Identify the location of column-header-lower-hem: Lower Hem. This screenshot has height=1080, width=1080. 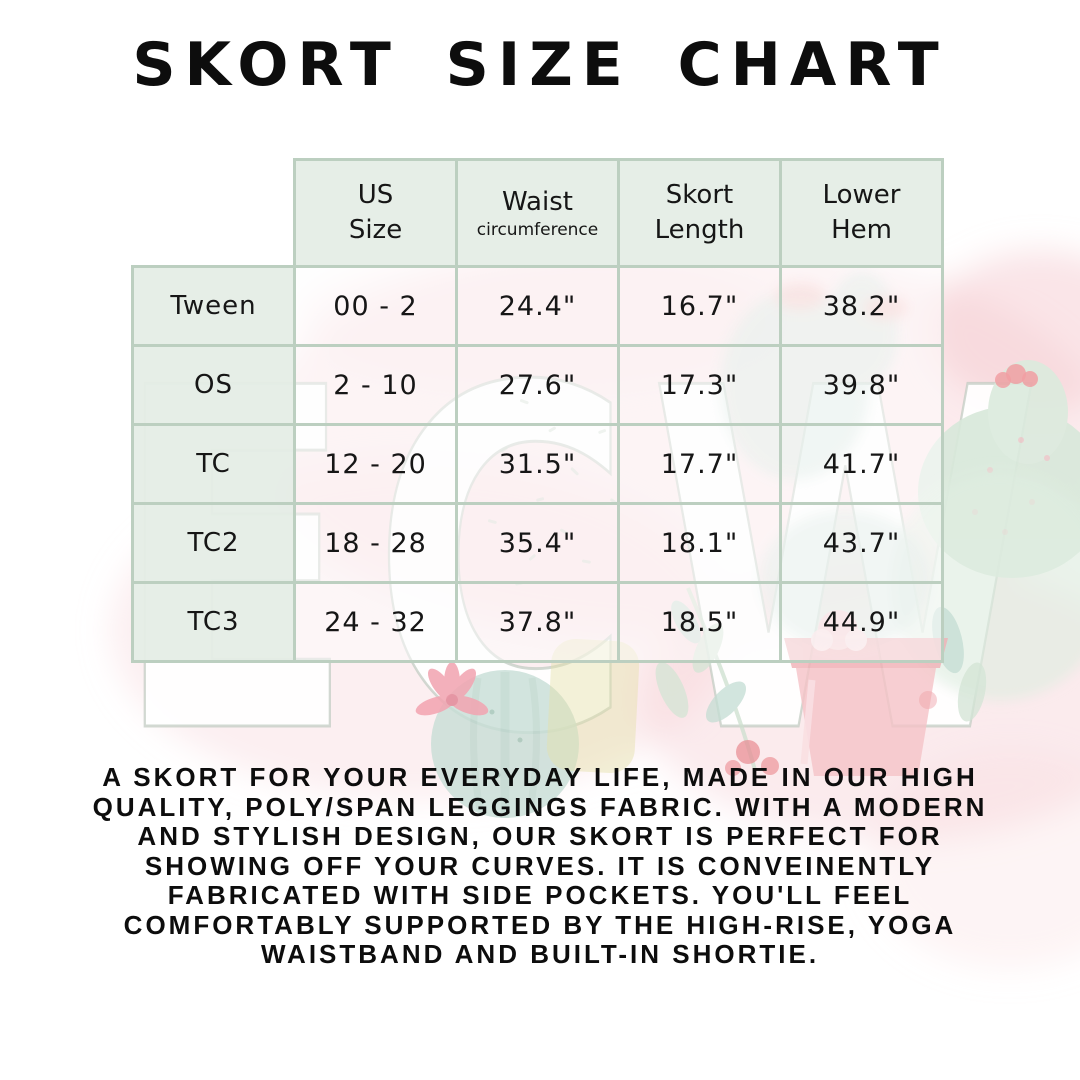
(861, 213).